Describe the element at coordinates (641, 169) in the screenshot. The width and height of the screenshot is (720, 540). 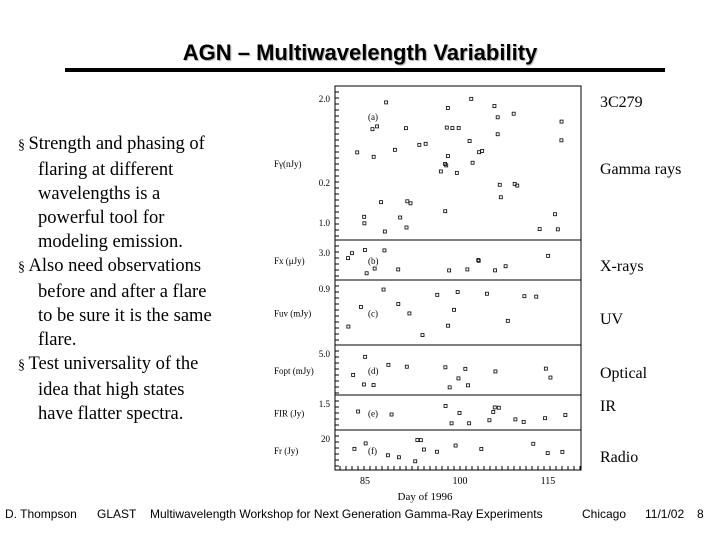
I see `band-label: Gamma rays` at that location.